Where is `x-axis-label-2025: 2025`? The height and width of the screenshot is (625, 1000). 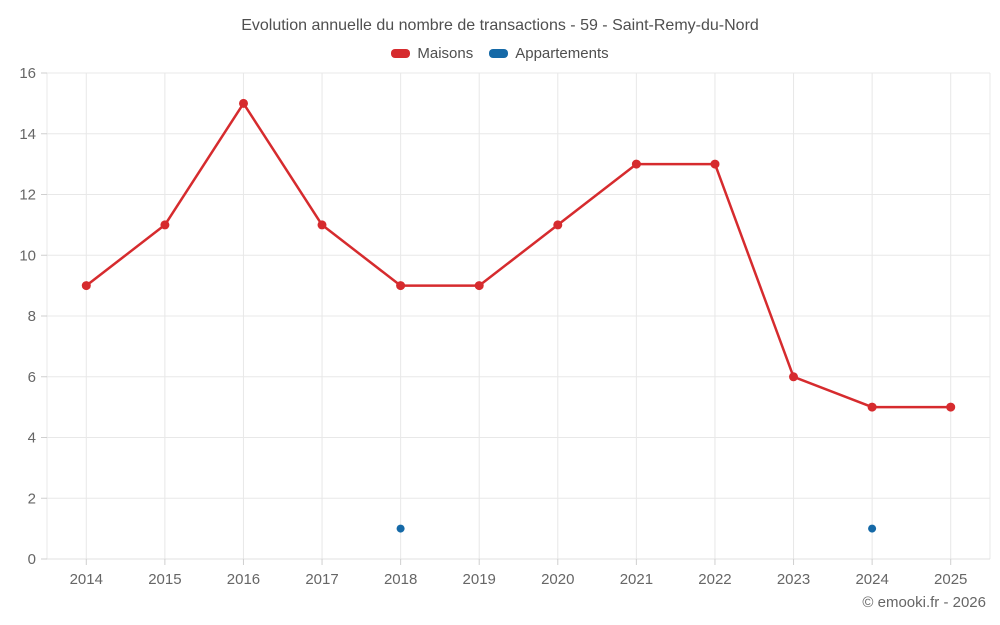 x-axis-label-2025: 2025 is located at coordinates (950, 579).